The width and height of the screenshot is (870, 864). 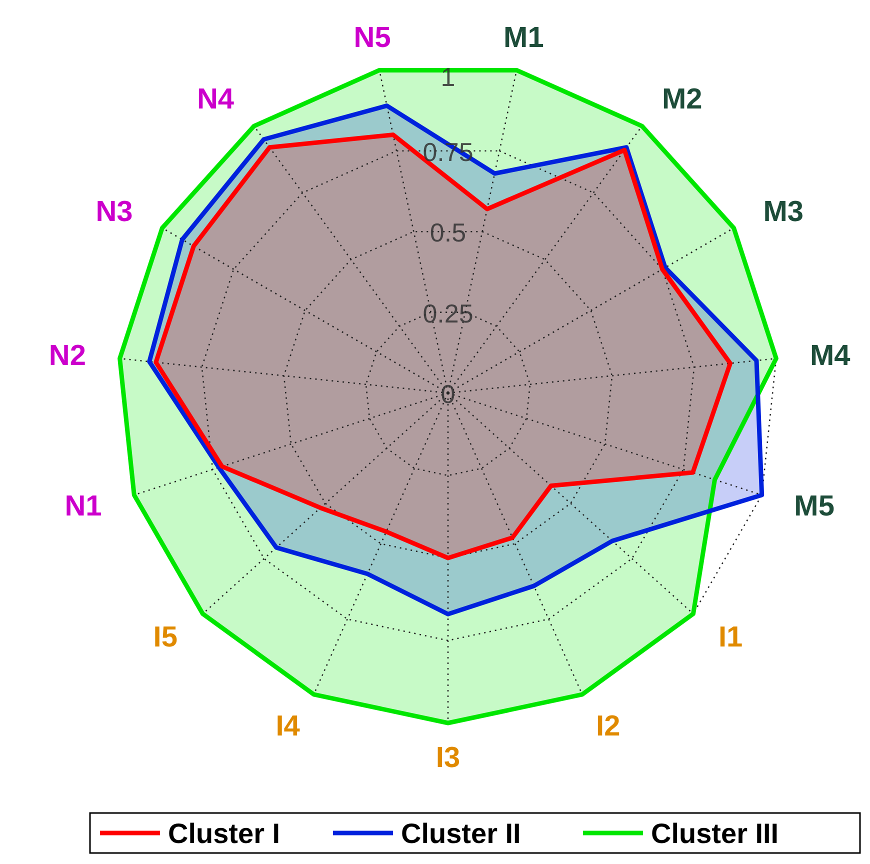 I want to click on spoke-label: N2, so click(x=67, y=356).